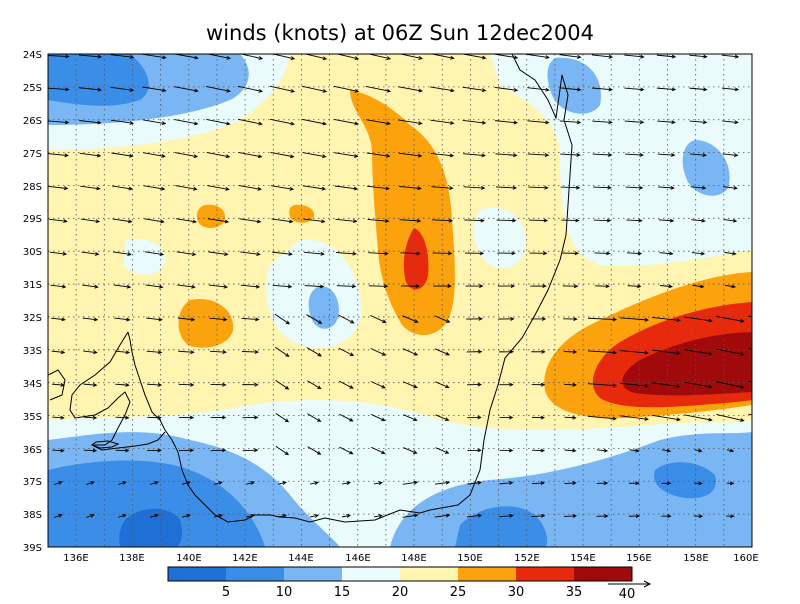 Image resolution: width=800 pixels, height=604 pixels. I want to click on colorbar-label-35: 35, so click(574, 592).